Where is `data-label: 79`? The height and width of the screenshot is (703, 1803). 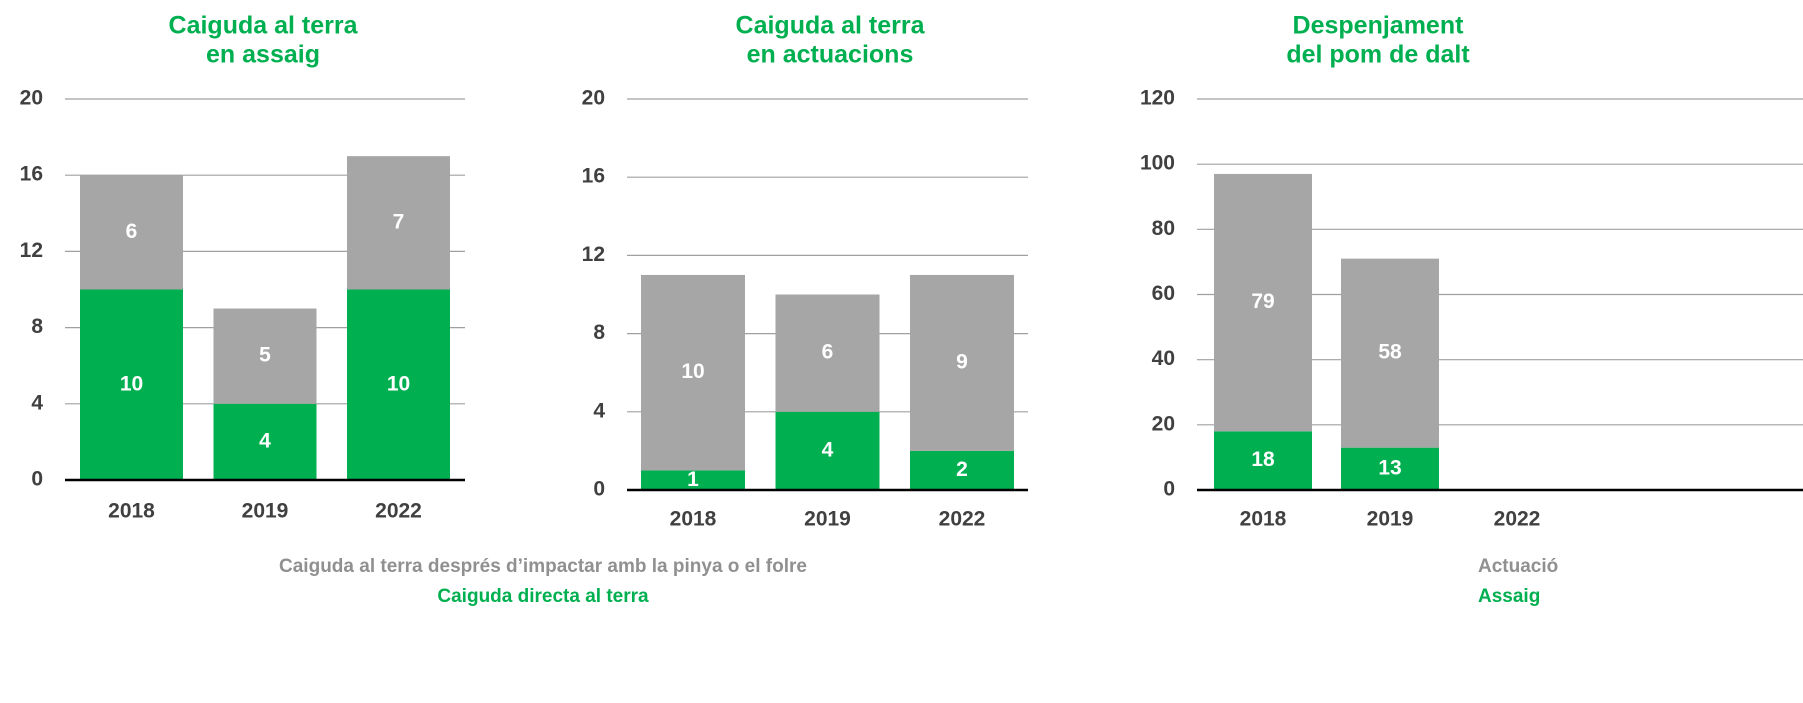 data-label: 79 is located at coordinates (1262, 301).